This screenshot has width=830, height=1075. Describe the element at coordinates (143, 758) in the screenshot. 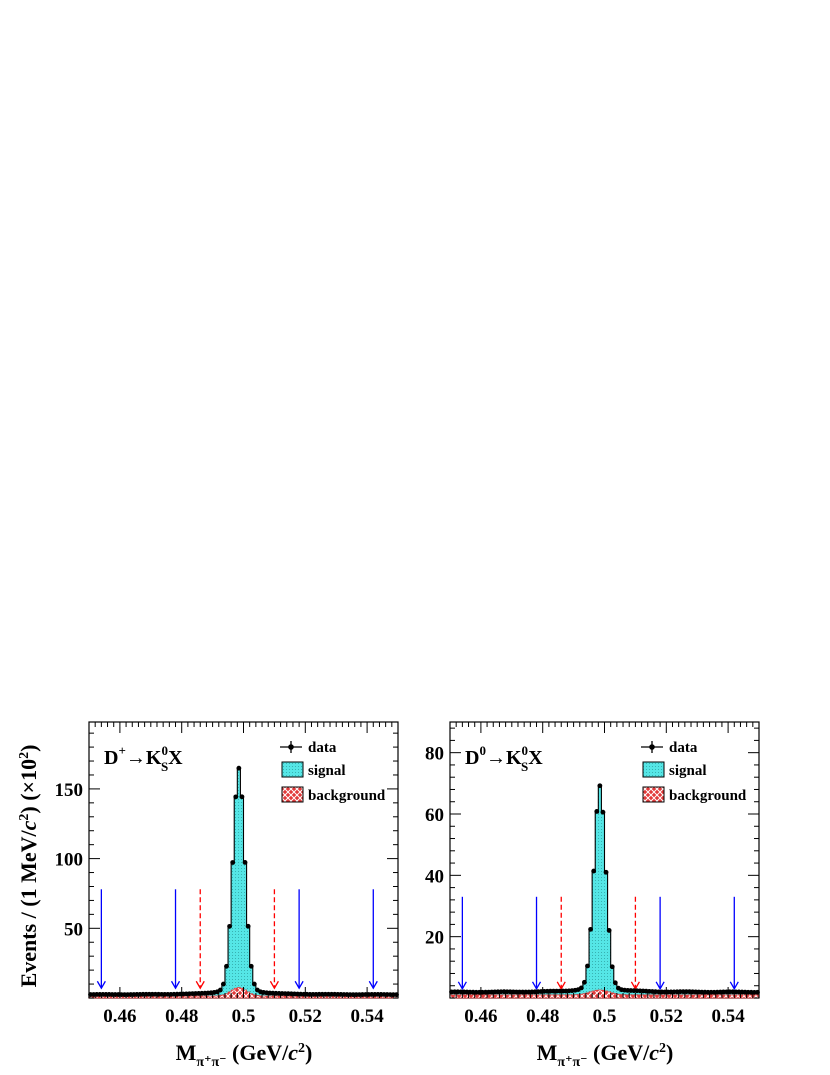

I see `decay-label: D+→K0 SX` at that location.